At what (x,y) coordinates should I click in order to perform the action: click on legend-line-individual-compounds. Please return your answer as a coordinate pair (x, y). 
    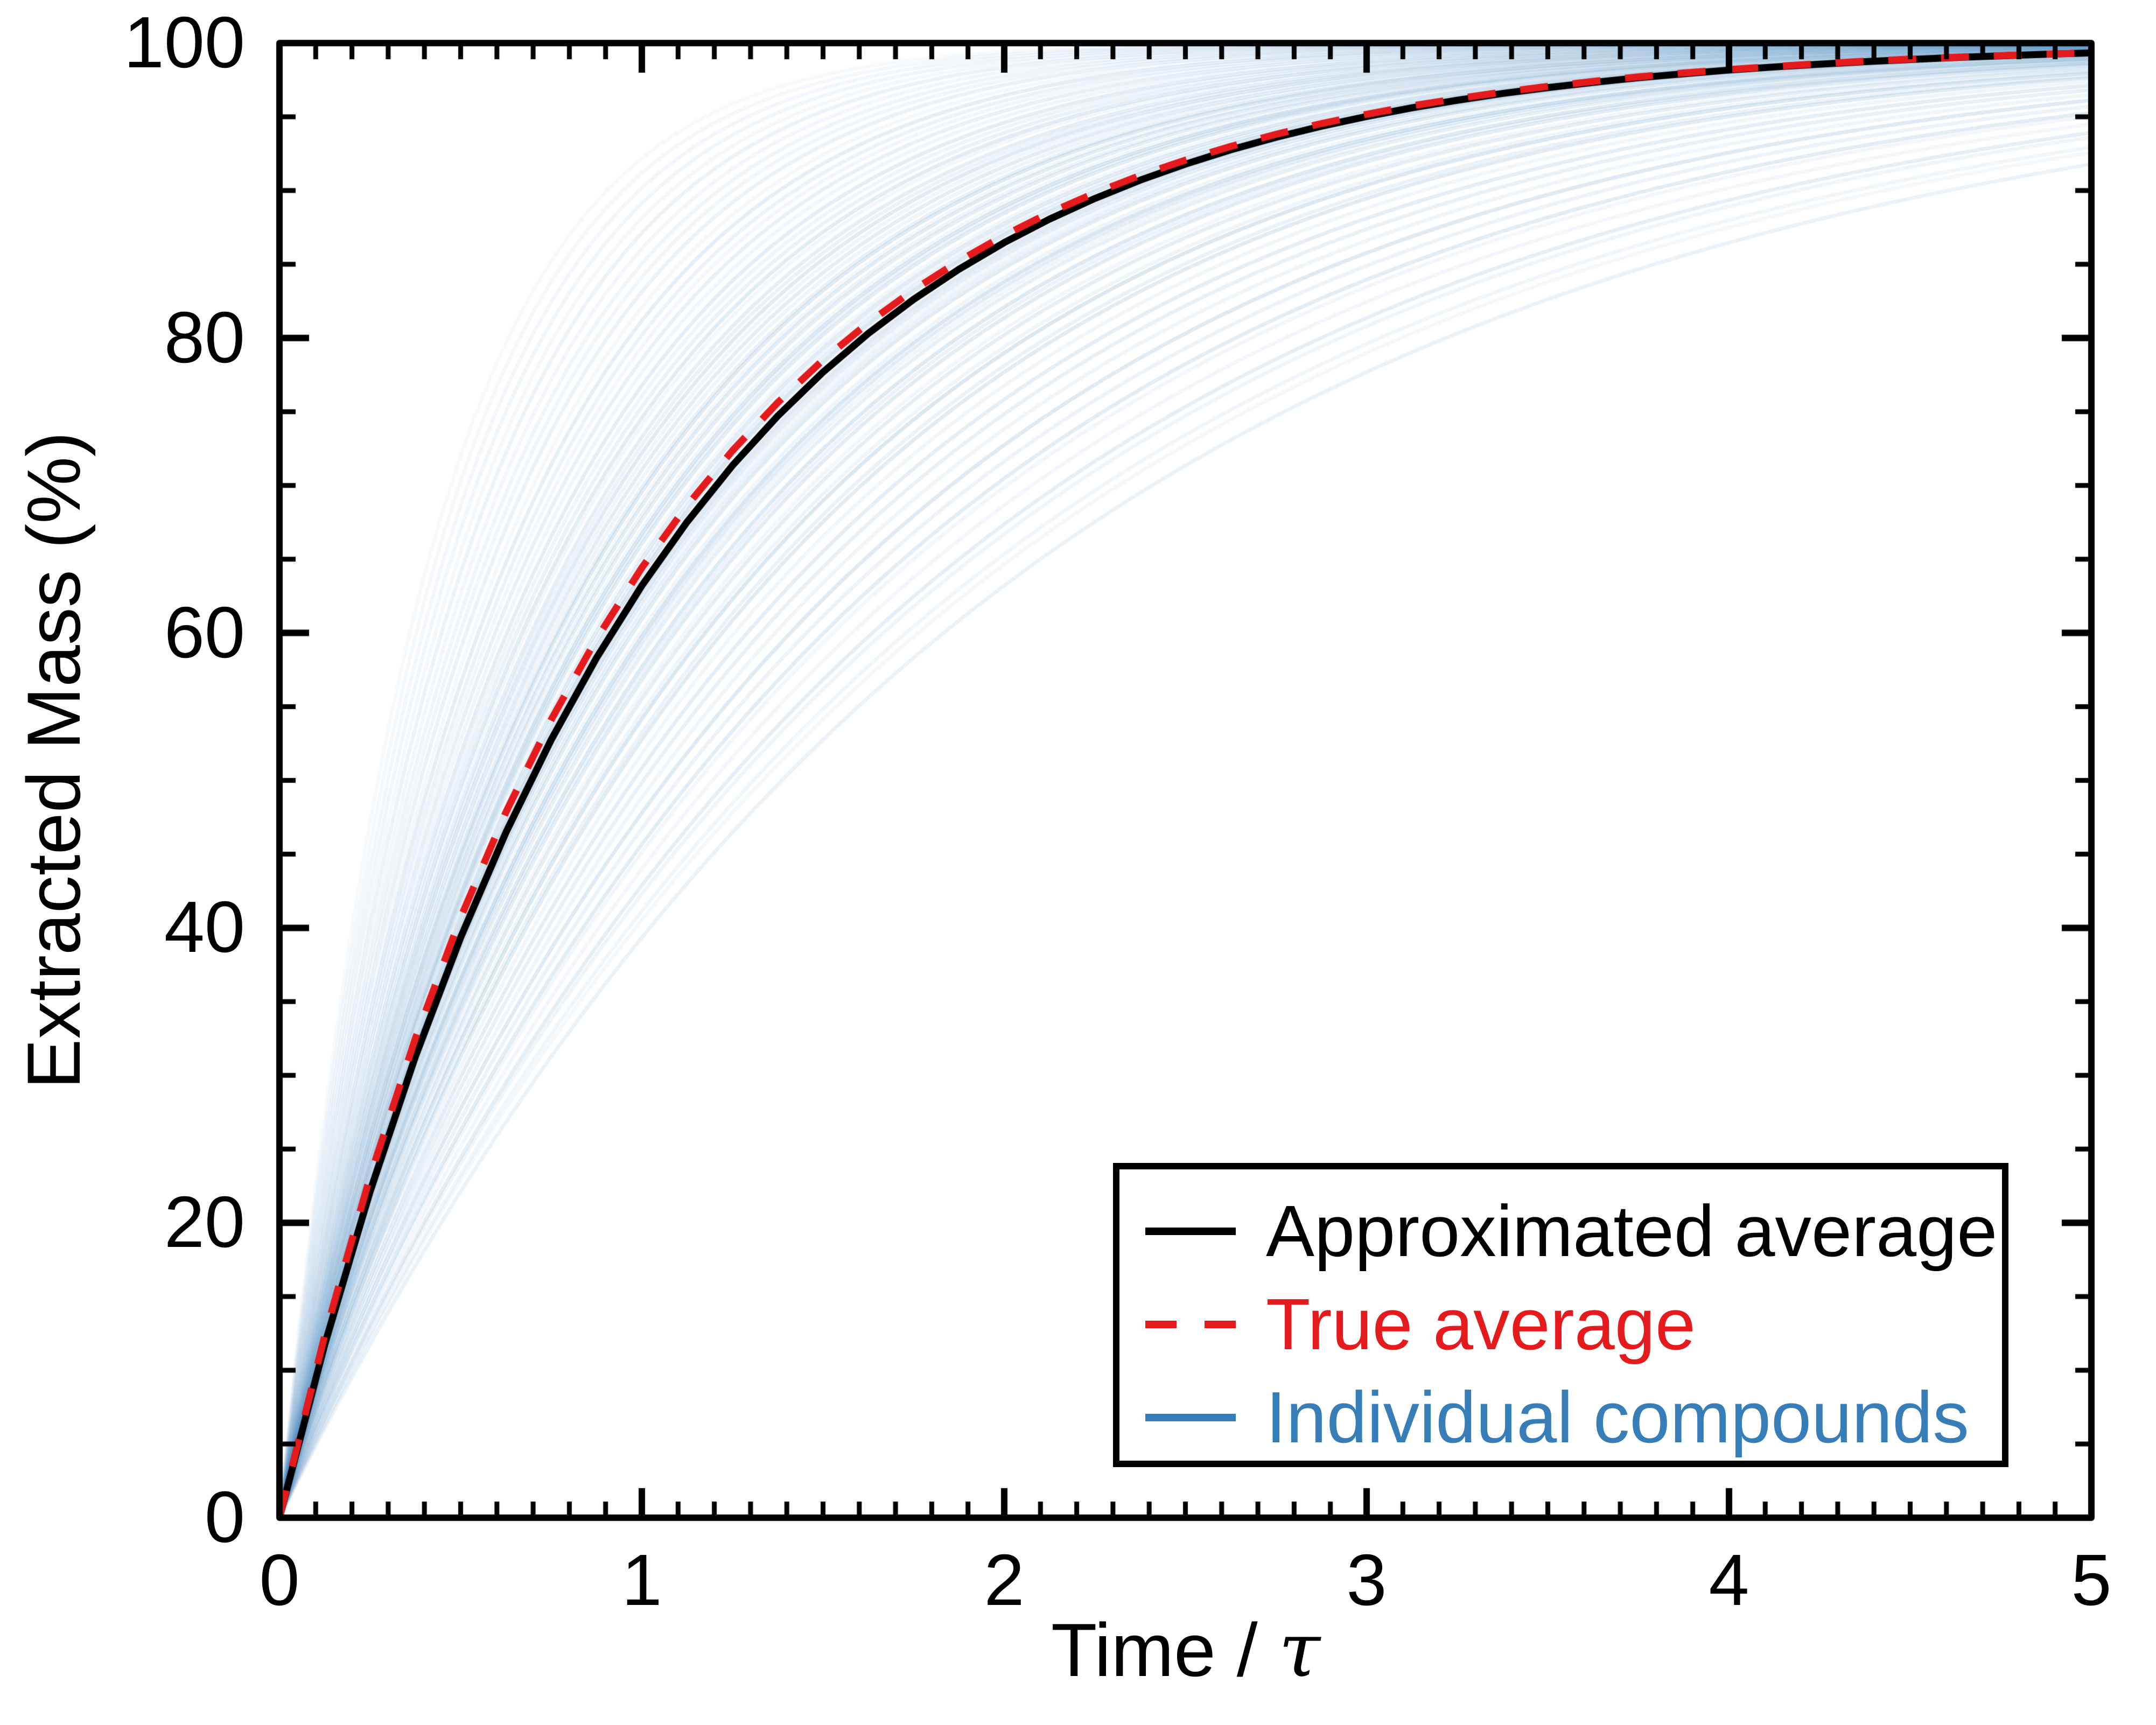
    Looking at the image, I should click on (1190, 1417).